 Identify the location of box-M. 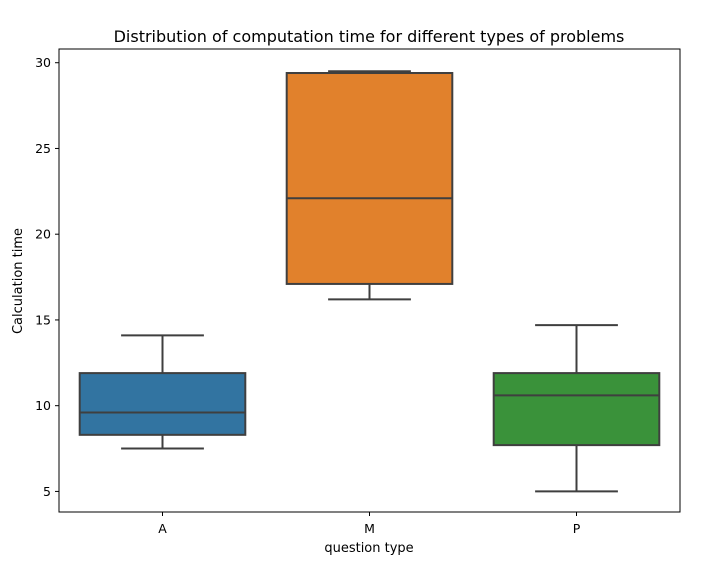
(369, 185).